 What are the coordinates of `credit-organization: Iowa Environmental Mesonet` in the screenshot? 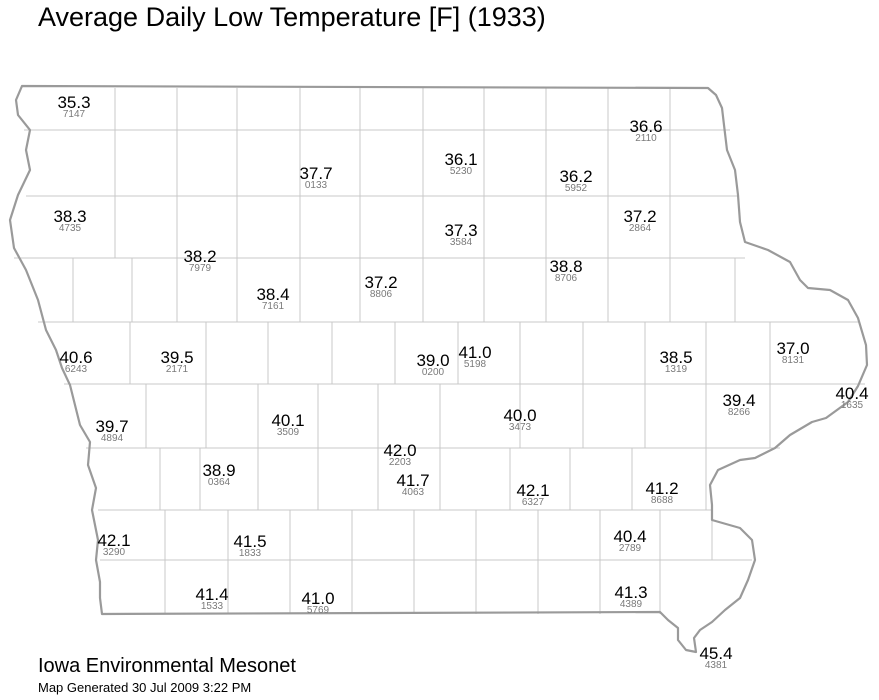 It's located at (167, 666).